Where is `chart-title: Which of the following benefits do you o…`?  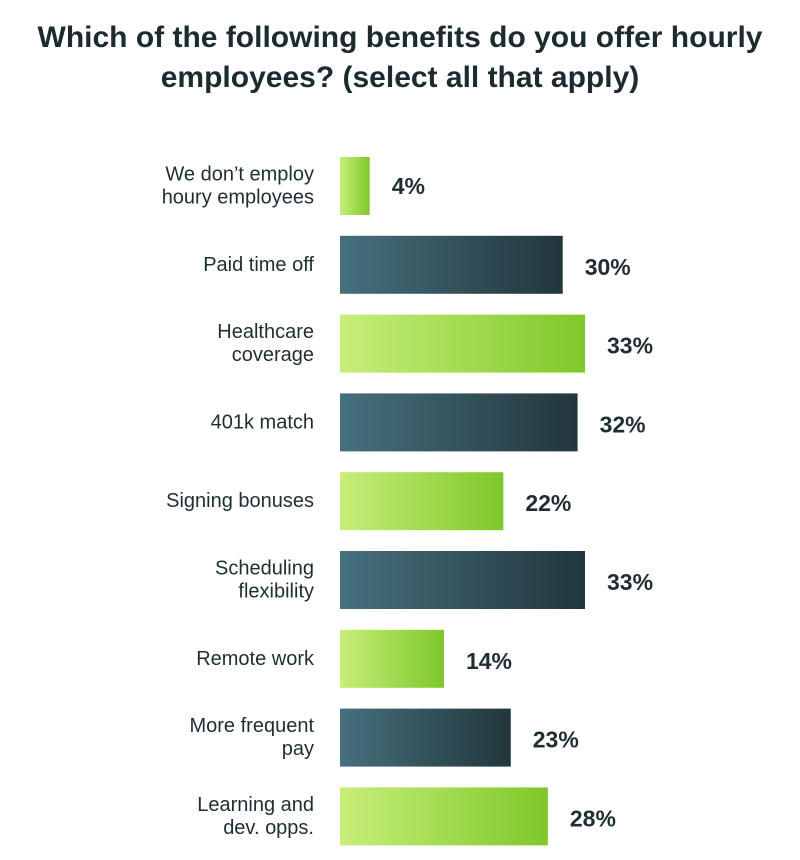
chart-title: Which of the following benefits do you o… is located at coordinates (400, 58).